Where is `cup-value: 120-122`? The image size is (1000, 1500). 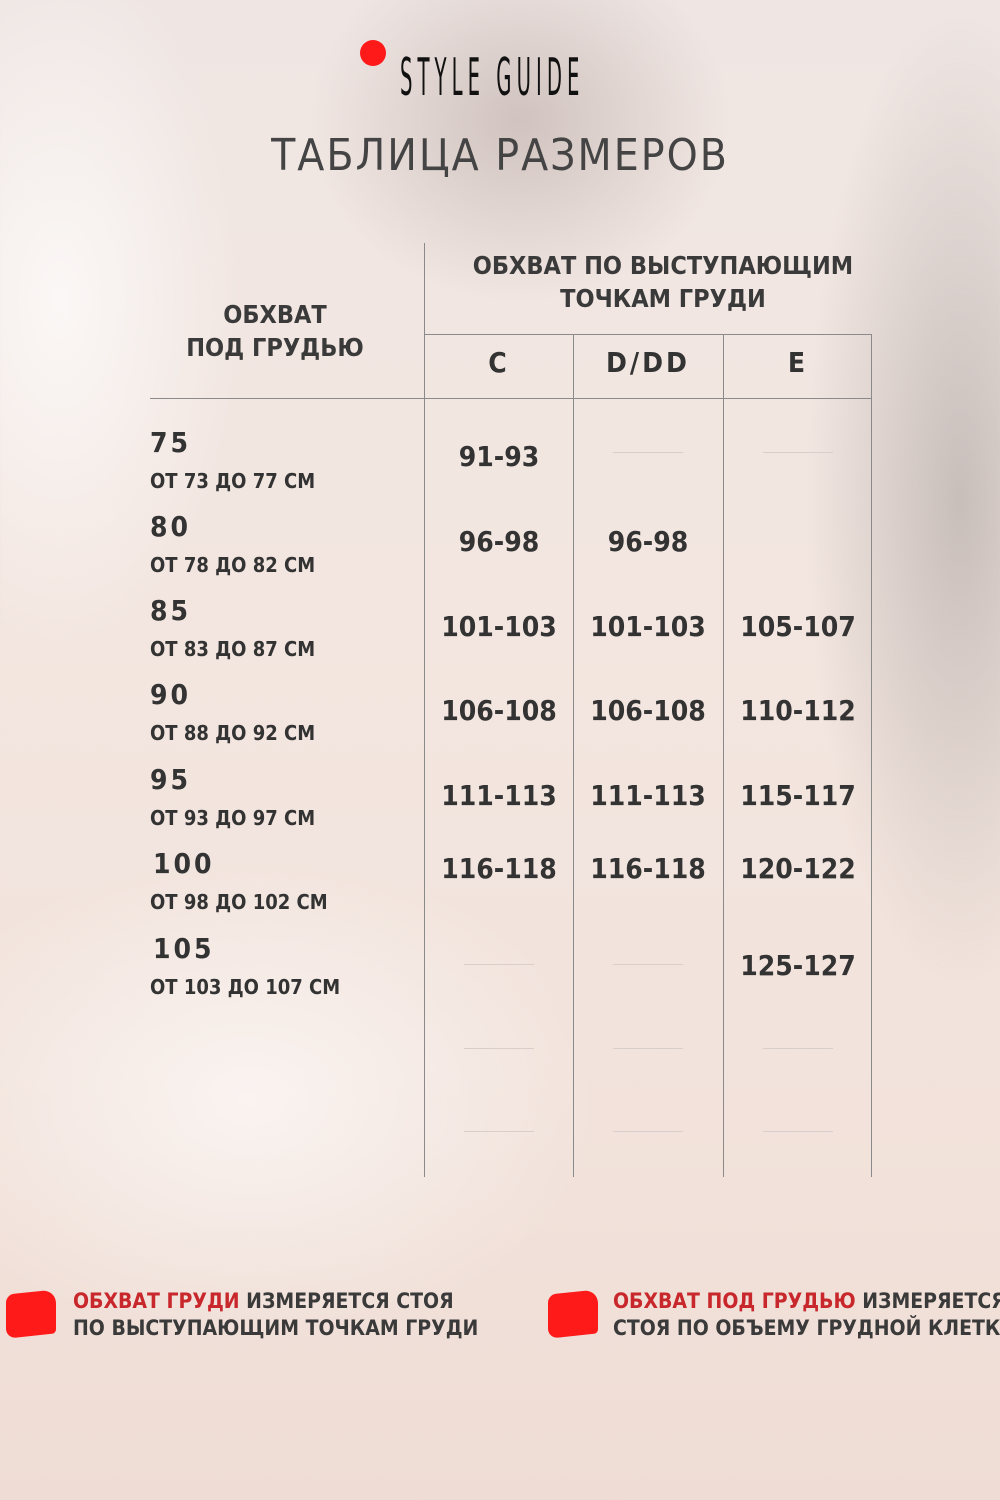
cup-value: 120-122 is located at coordinates (798, 868).